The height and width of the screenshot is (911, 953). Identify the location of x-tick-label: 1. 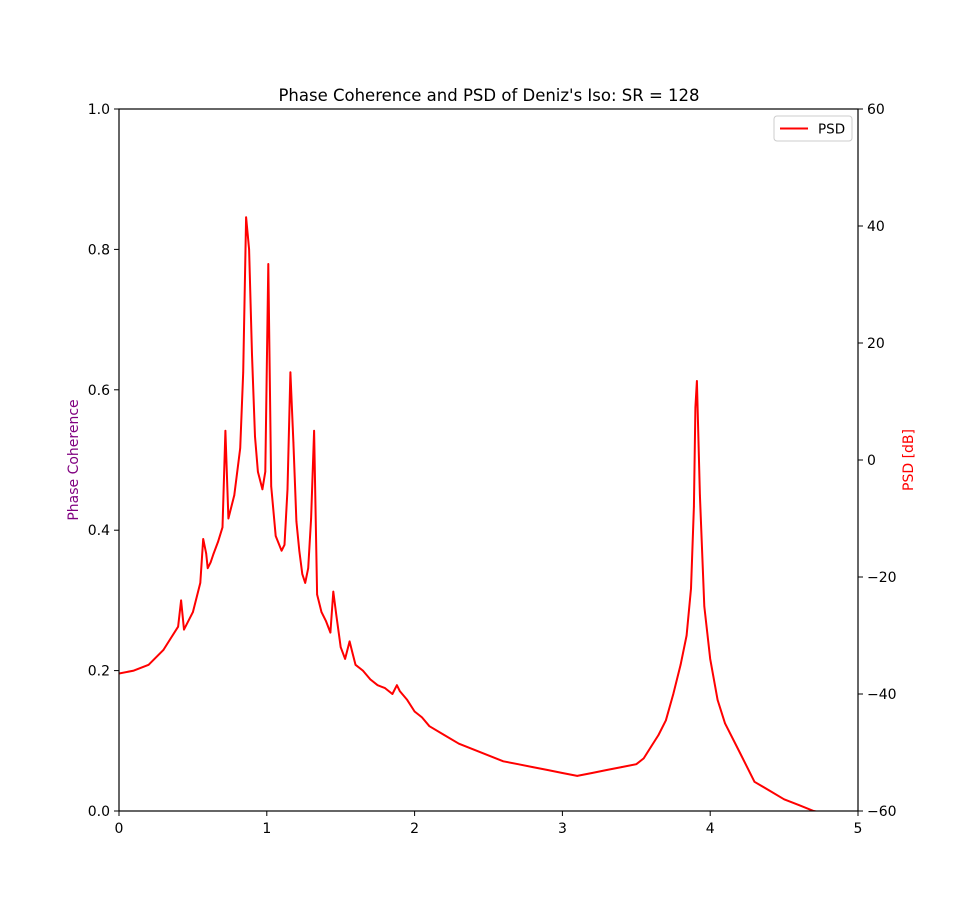
(266, 829).